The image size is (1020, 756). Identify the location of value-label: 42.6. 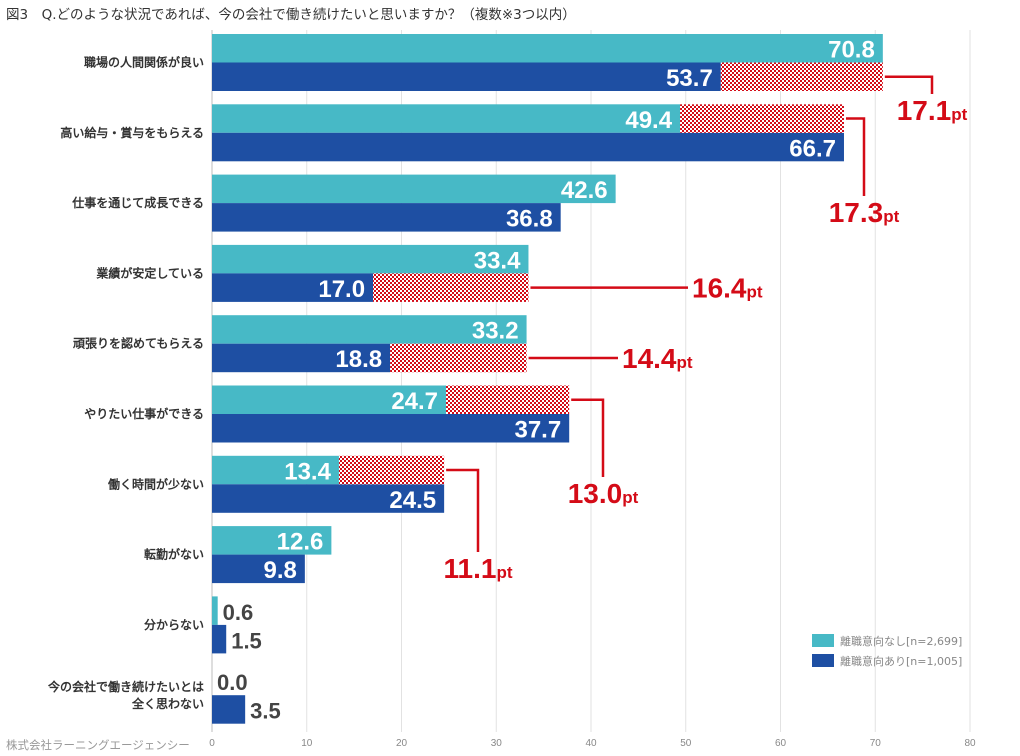
(584, 190).